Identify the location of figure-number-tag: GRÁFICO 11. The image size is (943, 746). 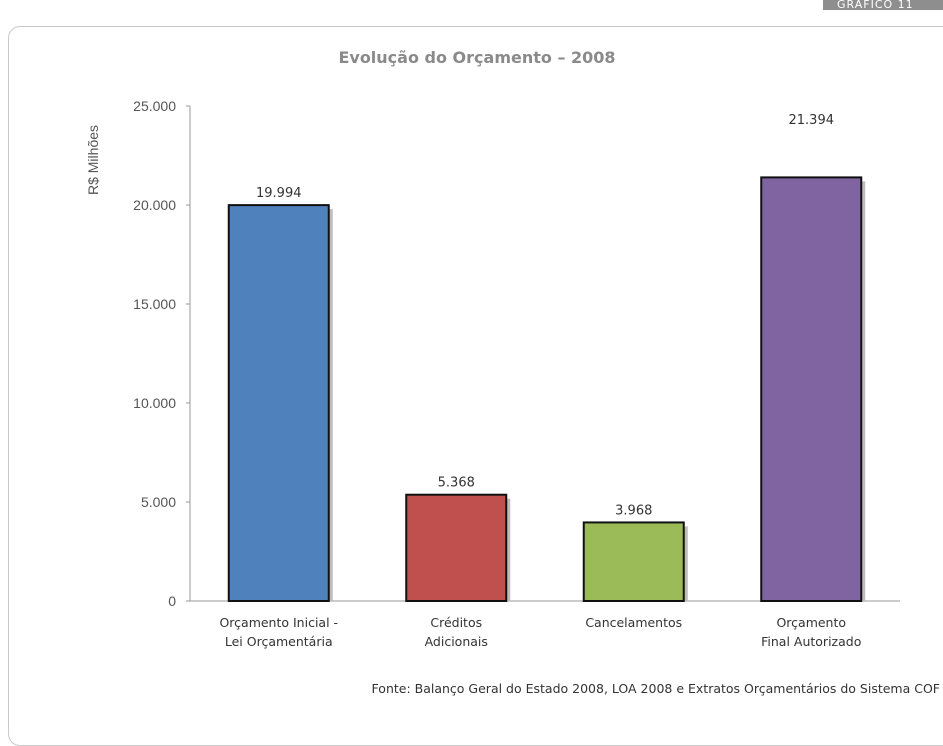
(883, 5).